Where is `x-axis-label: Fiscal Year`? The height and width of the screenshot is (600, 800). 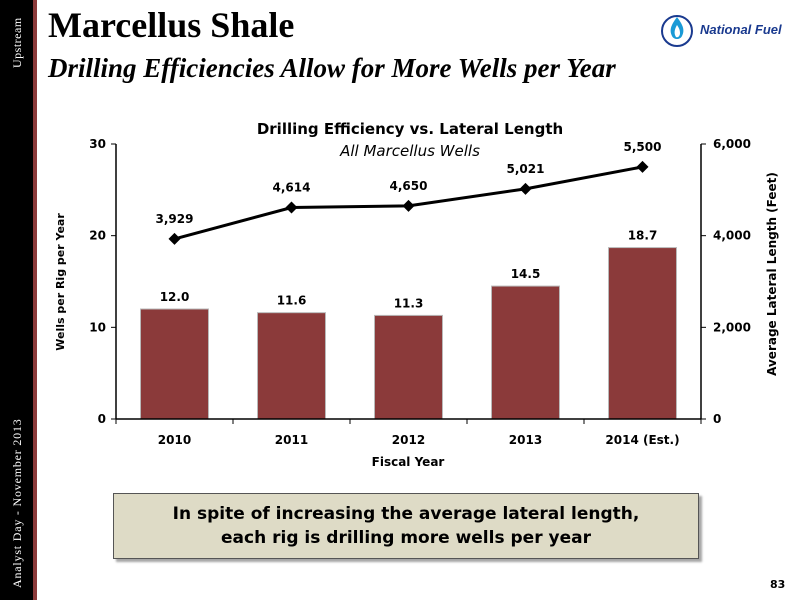
x-axis-label: Fiscal Year is located at coordinates (408, 462).